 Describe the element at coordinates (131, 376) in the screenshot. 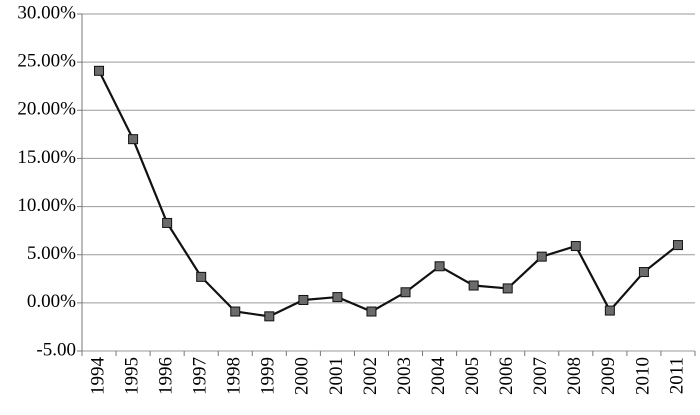

I see `x-tick-label: 1995` at that location.